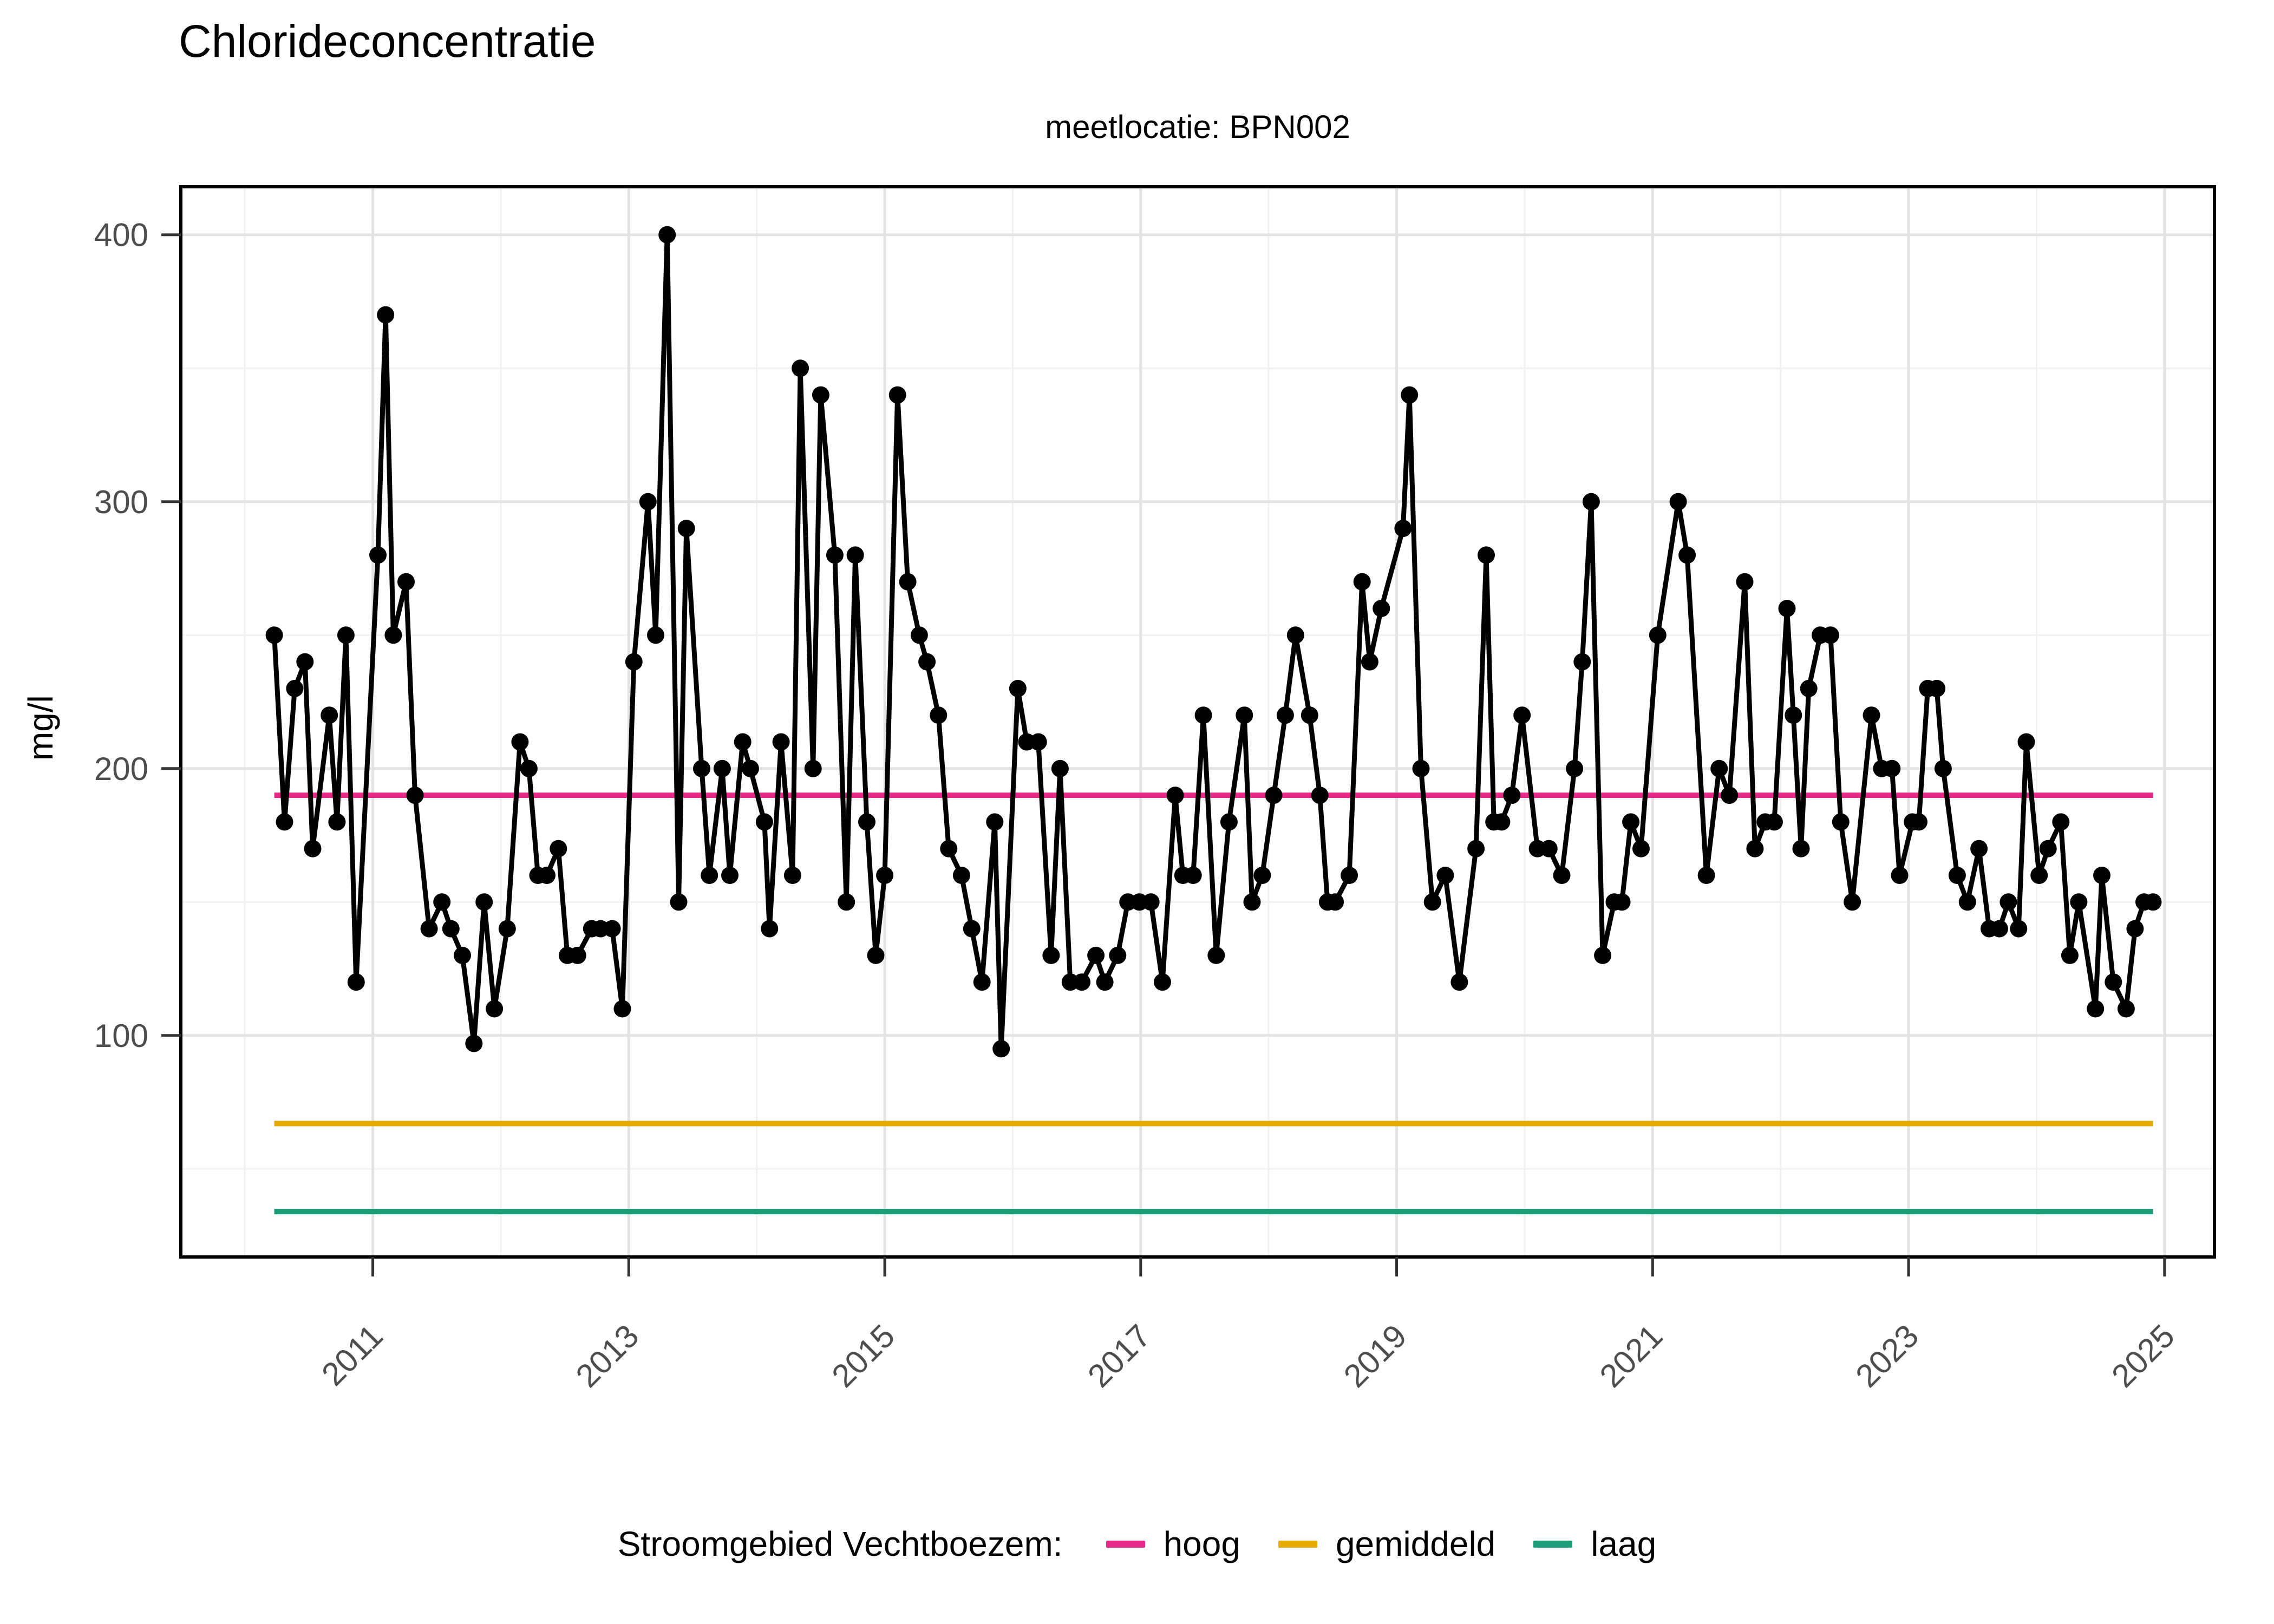 This screenshot has width=2274, height=1624. I want to click on legend-key-line-laag, so click(1553, 1544).